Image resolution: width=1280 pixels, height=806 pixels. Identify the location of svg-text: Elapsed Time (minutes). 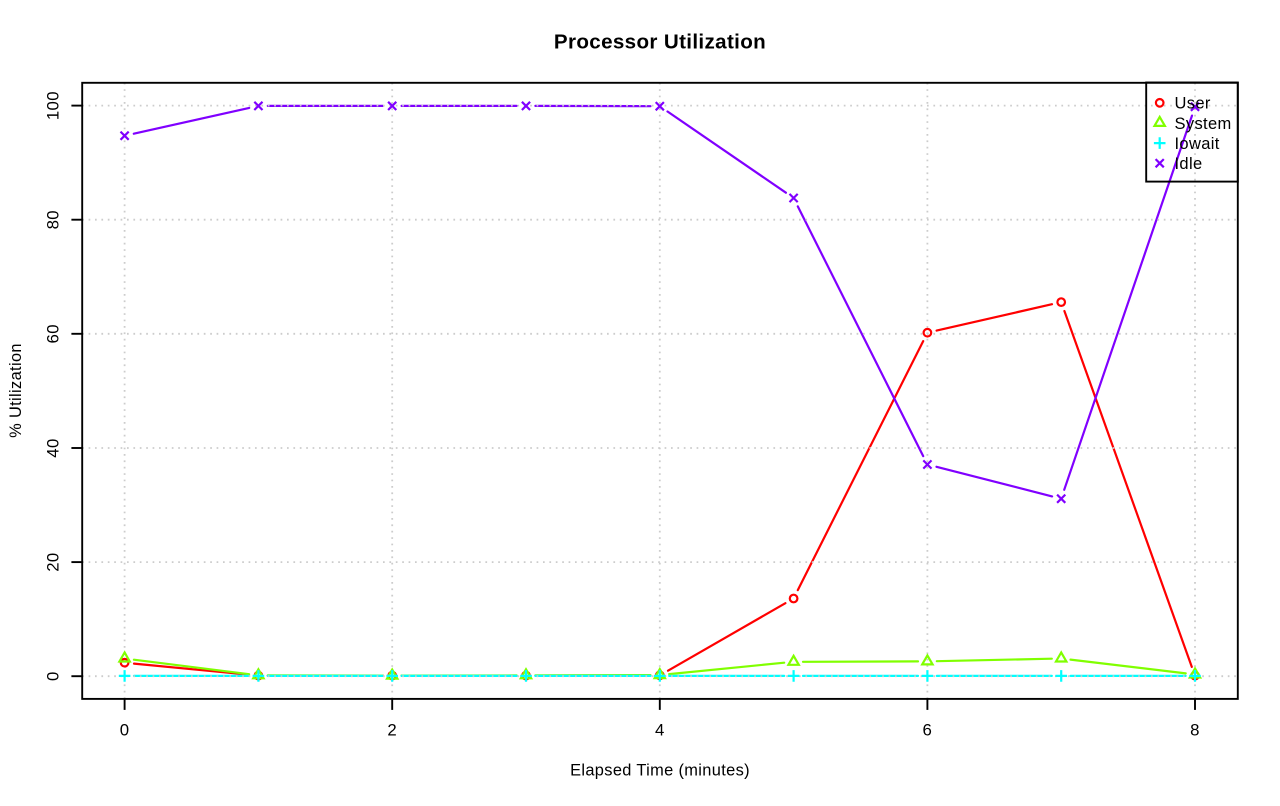
(660, 770).